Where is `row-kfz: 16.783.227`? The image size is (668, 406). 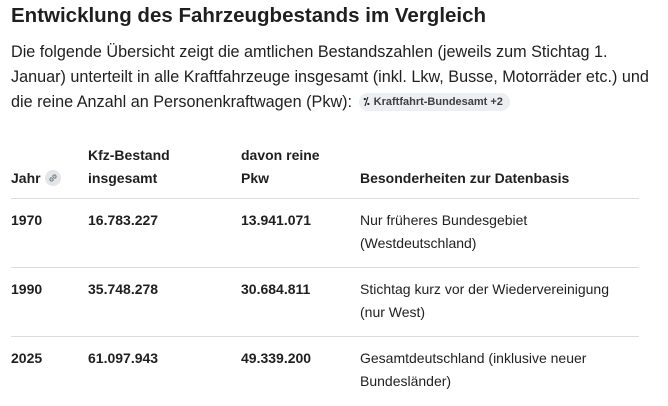 row-kfz: 16.783.227 is located at coordinates (123, 220).